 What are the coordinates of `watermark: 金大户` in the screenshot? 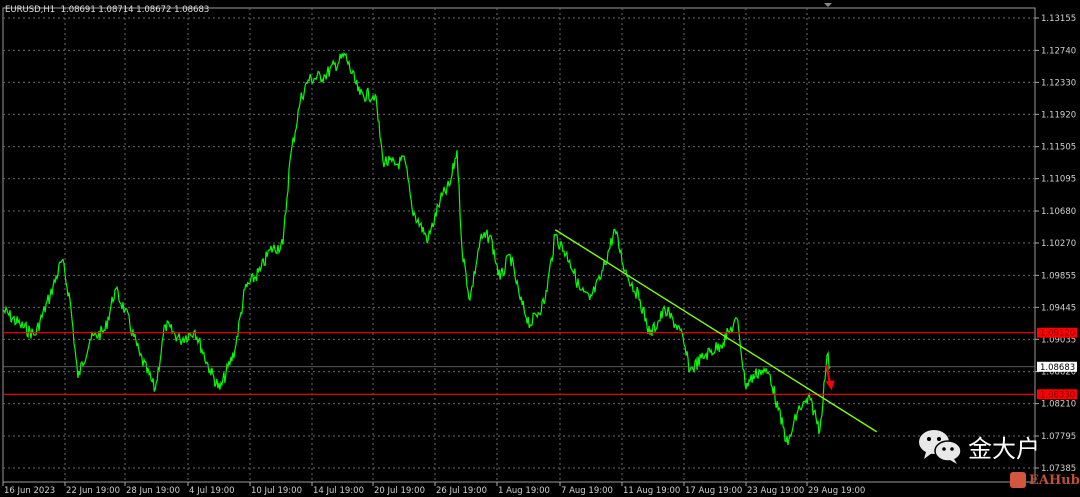 It's located at (979, 446).